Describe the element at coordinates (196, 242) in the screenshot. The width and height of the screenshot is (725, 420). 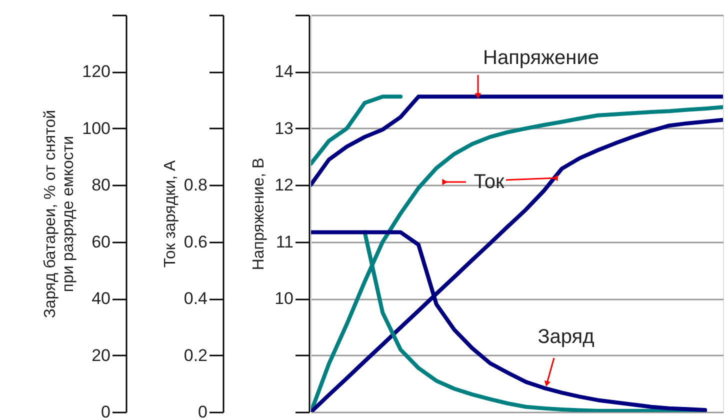
I see `y3-tick-label: 0.6` at that location.